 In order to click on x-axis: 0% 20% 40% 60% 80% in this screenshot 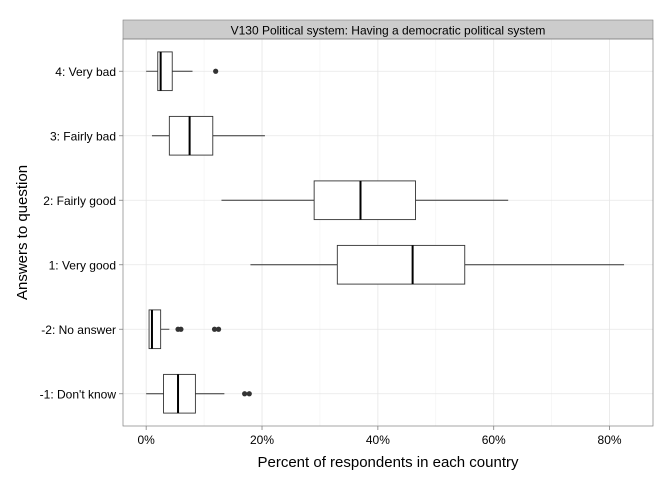, I will do `click(379, 436)`.